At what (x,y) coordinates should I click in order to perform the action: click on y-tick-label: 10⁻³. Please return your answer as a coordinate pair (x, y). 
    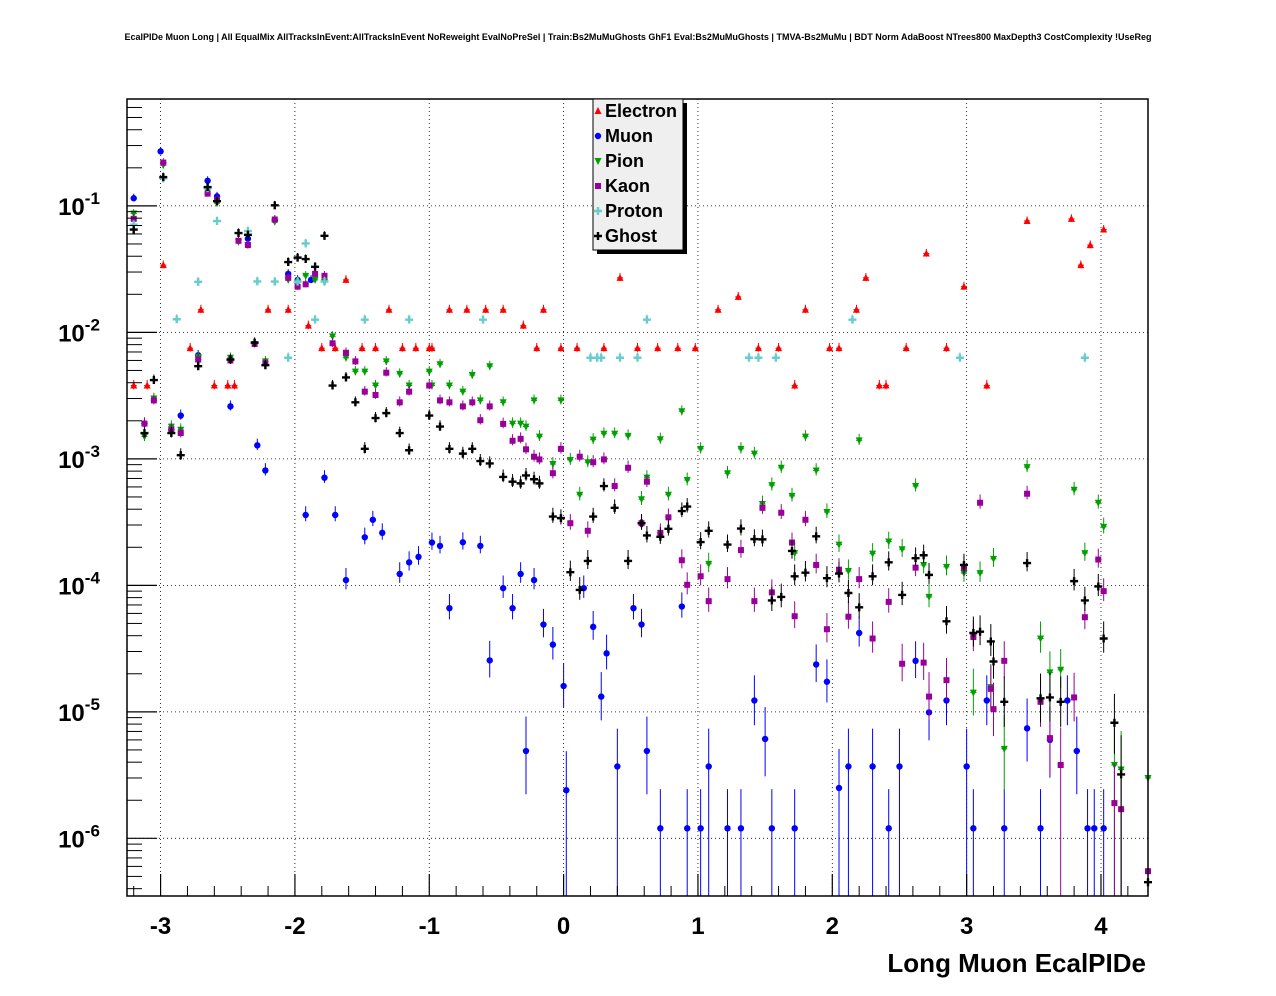
    Looking at the image, I should click on (79, 458).